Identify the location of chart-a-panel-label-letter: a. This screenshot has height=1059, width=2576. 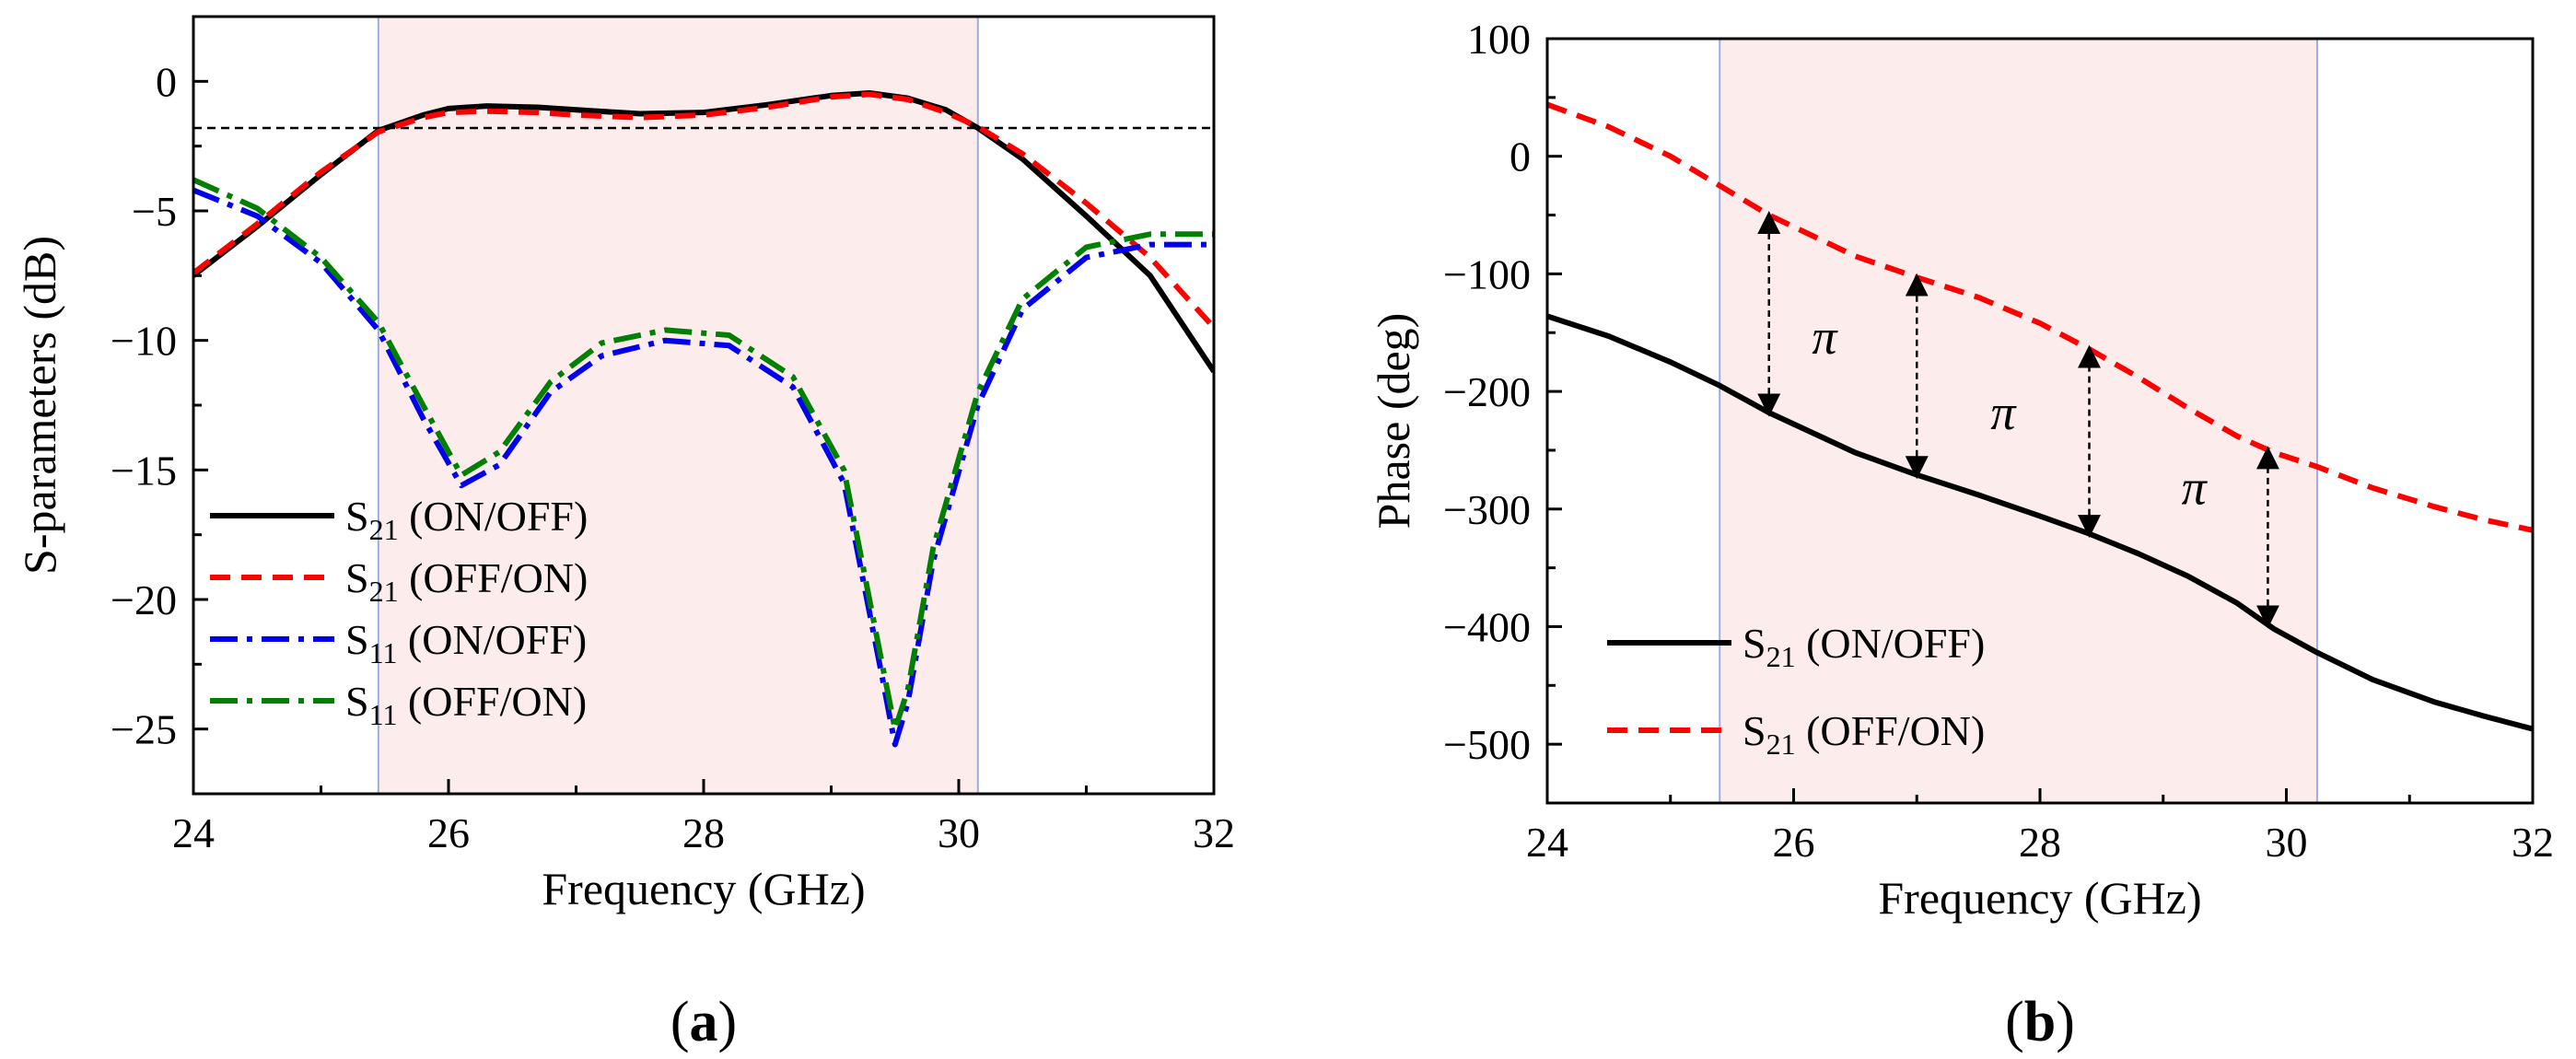
(704, 1022).